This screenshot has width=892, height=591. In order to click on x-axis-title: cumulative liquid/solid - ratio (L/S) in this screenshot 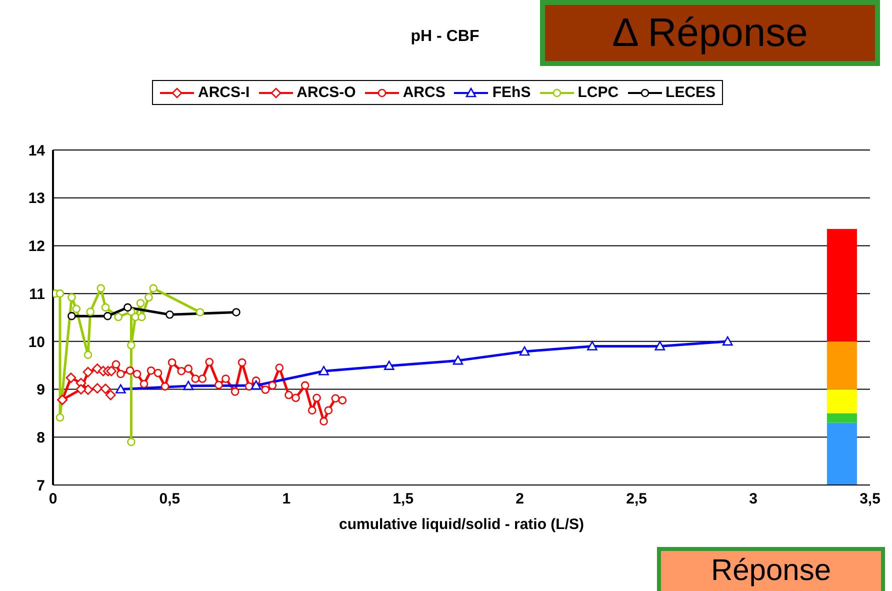, I will do `click(461, 524)`.